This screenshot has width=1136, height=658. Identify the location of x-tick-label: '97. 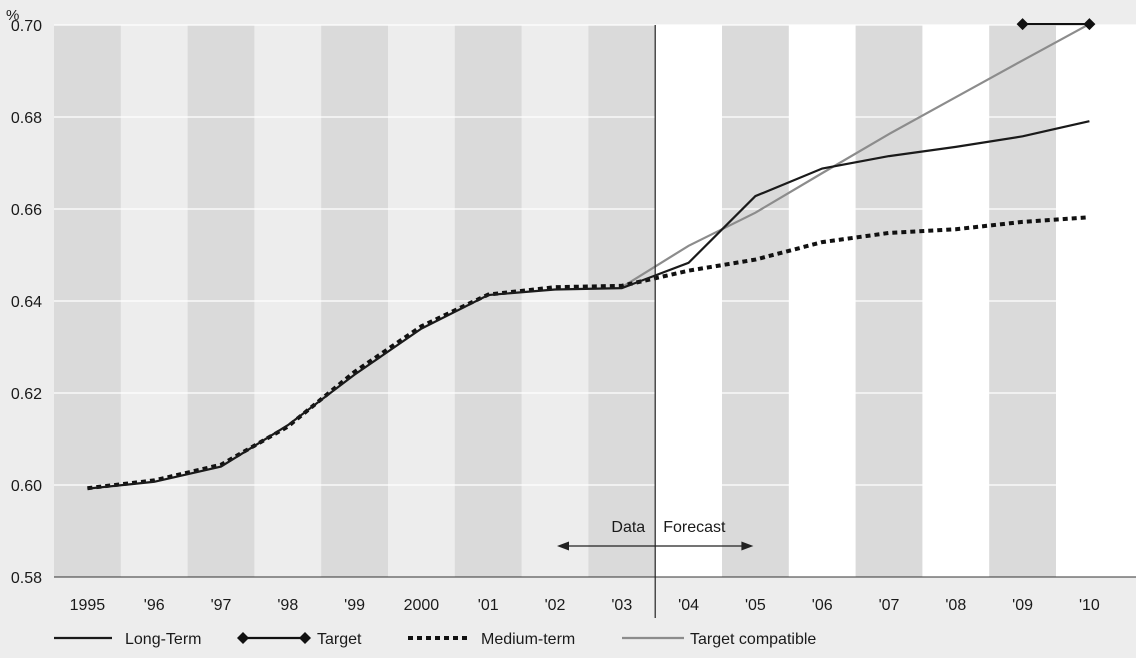
(221, 605).